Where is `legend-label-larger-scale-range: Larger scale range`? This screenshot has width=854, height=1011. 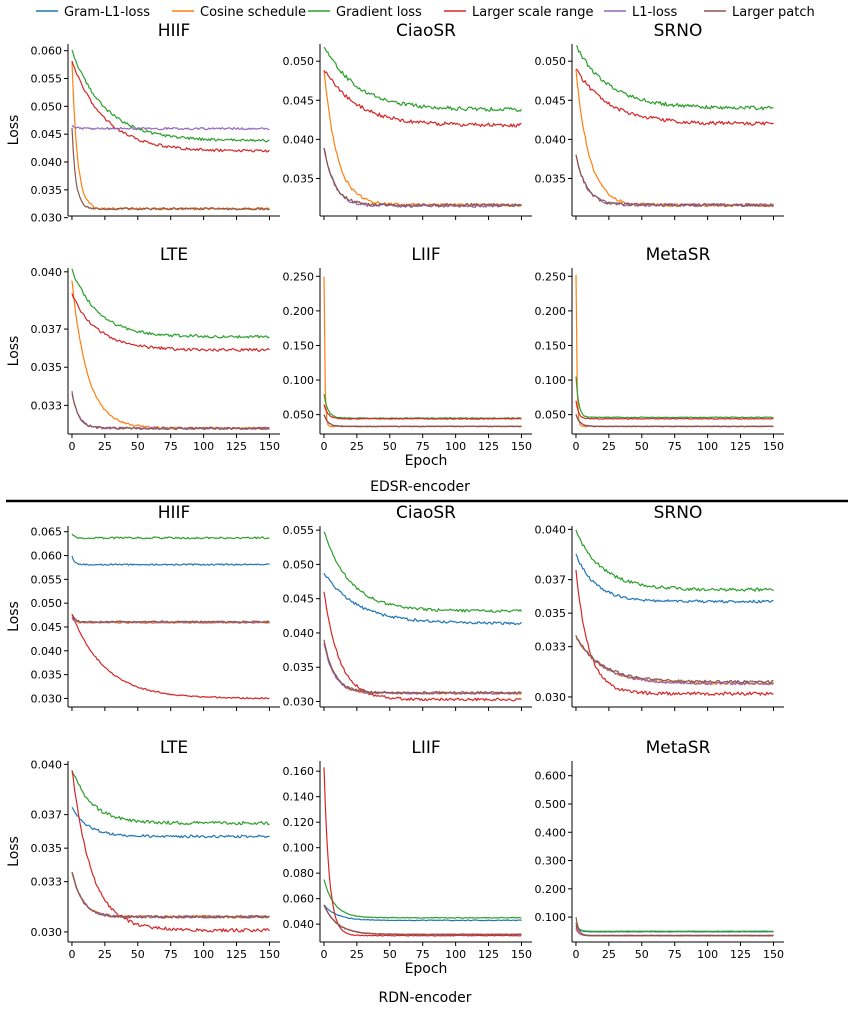 legend-label-larger-scale-range: Larger scale range is located at coordinates (532, 12).